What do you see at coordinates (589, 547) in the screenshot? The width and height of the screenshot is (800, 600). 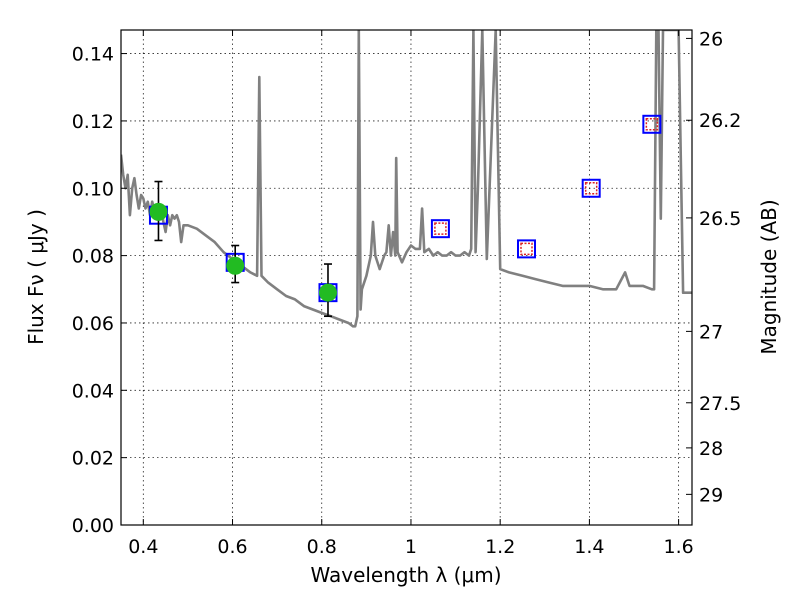 I see `x-tick-label-5: 1.4` at bounding box center [589, 547].